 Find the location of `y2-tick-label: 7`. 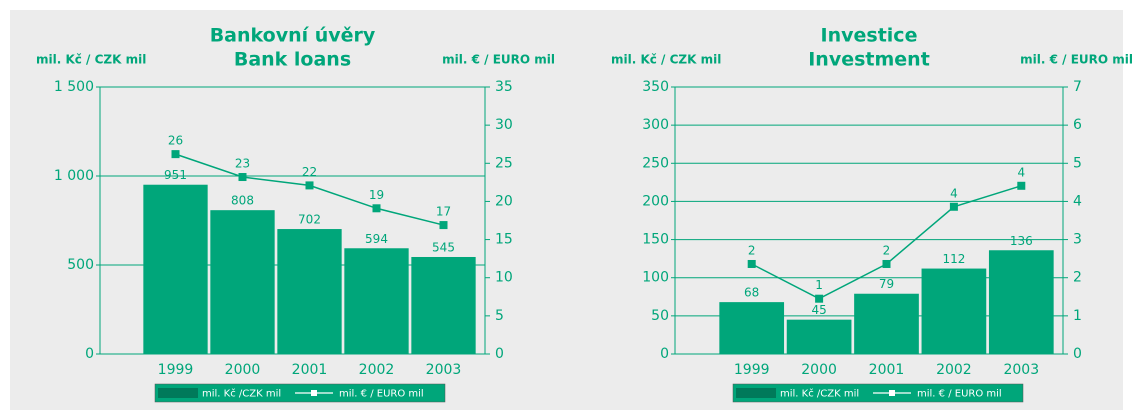

y2-tick-label: 7 is located at coordinates (1077, 87).